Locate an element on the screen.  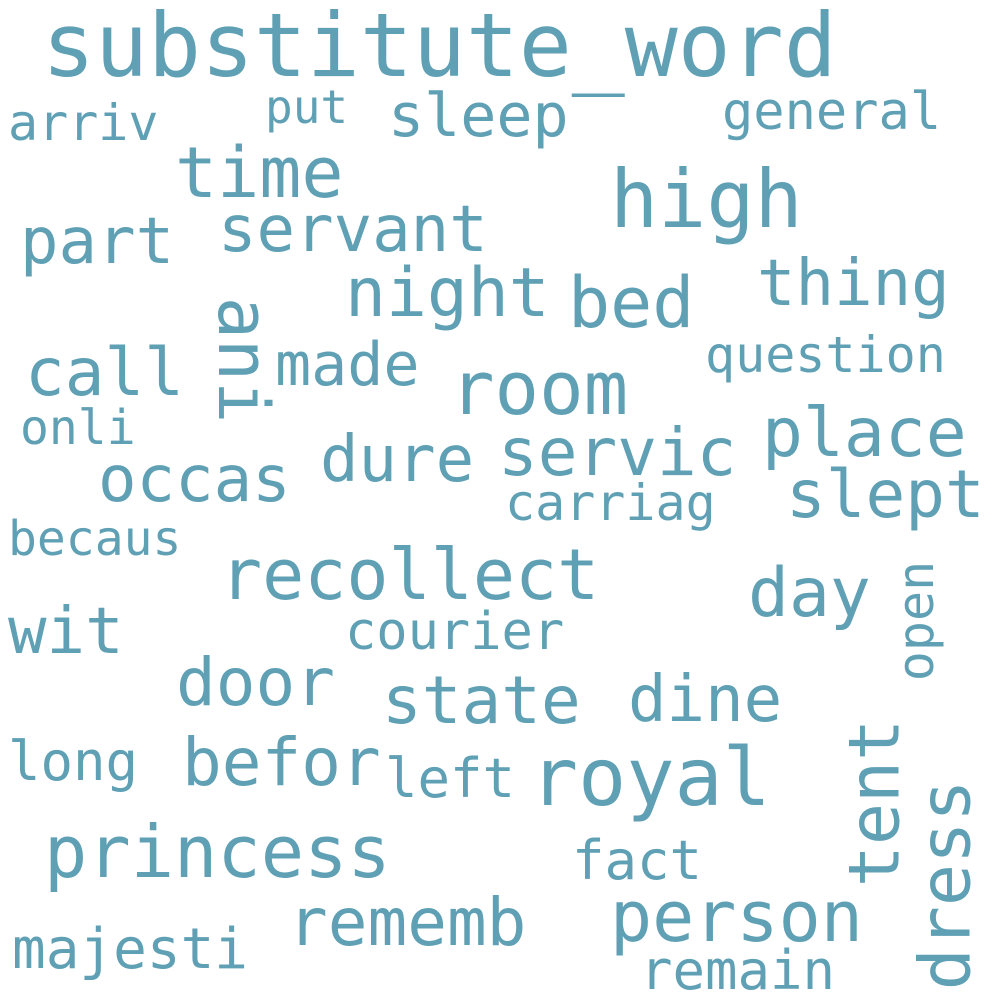
word-ani: ani is located at coordinates (243, 360).